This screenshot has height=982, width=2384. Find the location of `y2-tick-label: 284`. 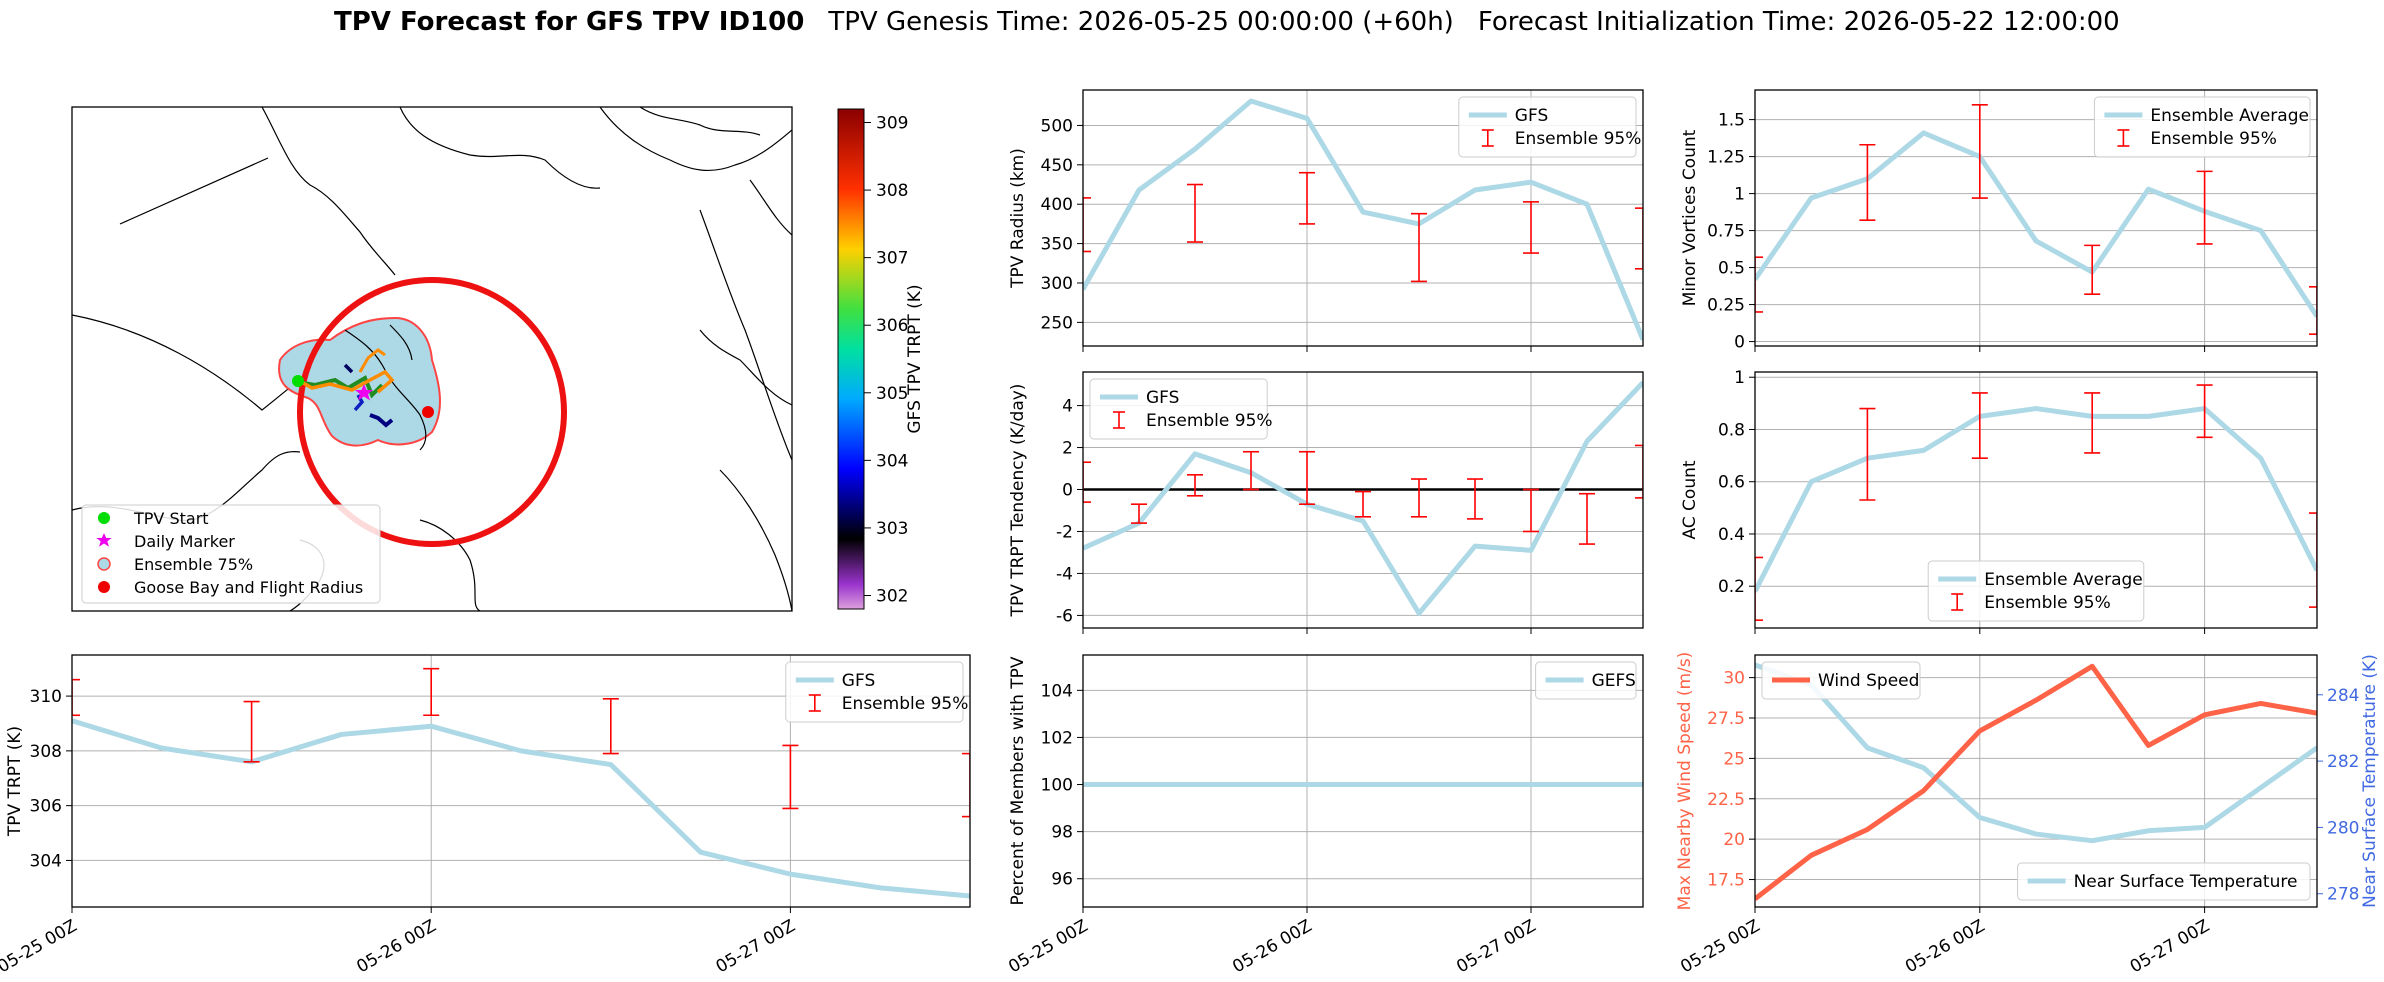

y2-tick-label: 284 is located at coordinates (2343, 696).